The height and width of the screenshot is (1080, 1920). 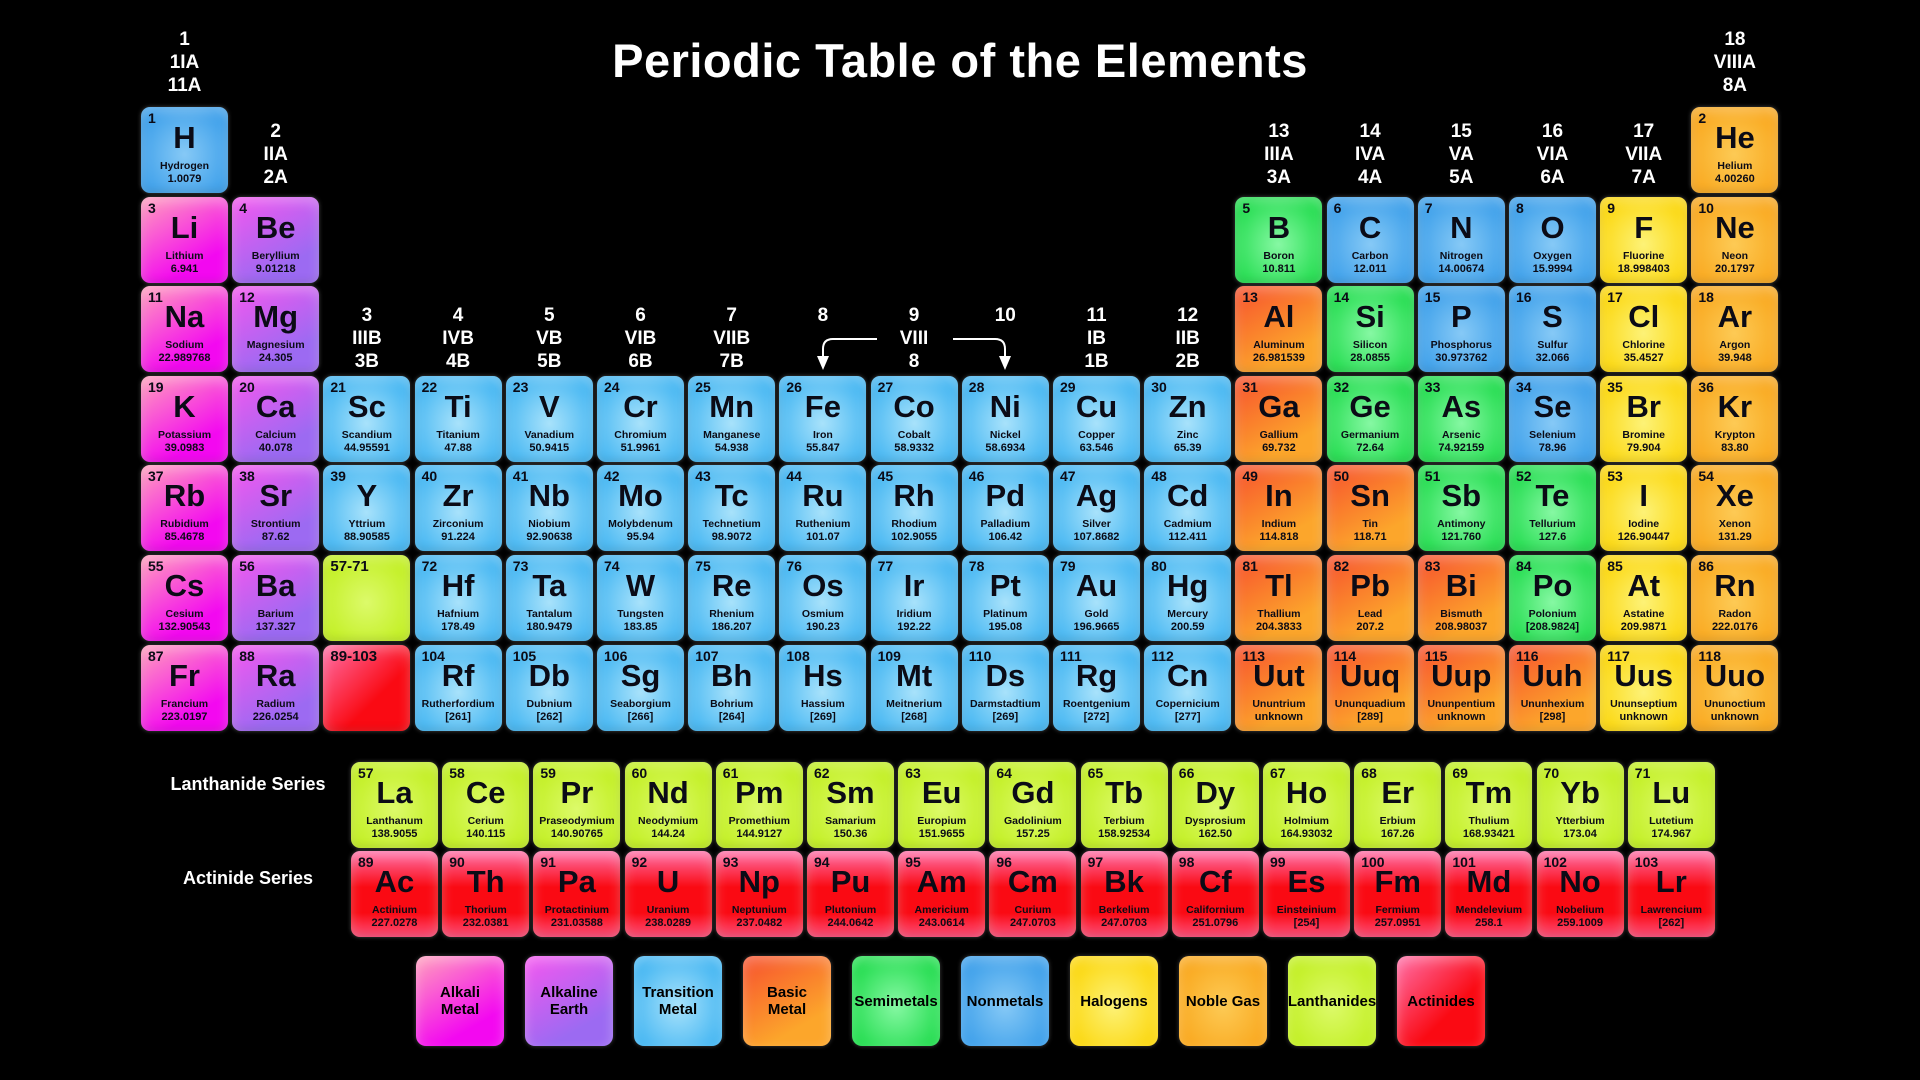 What do you see at coordinates (1373, 862) in the screenshot?
I see `element-num: 100` at bounding box center [1373, 862].